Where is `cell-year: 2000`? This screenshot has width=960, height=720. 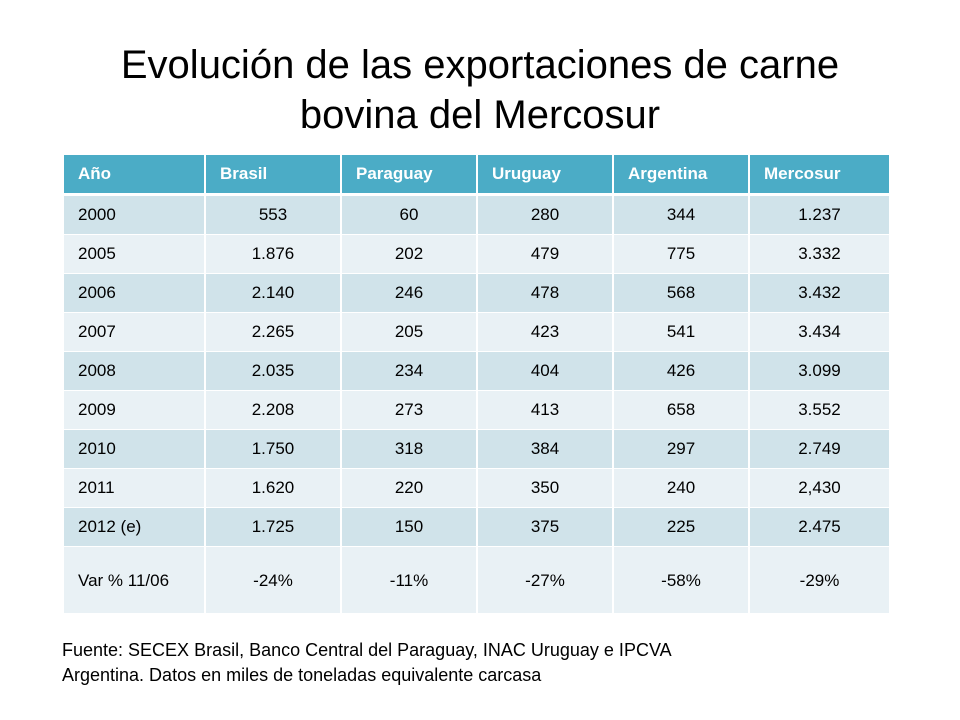
cell-year: 2000 is located at coordinates (135, 214).